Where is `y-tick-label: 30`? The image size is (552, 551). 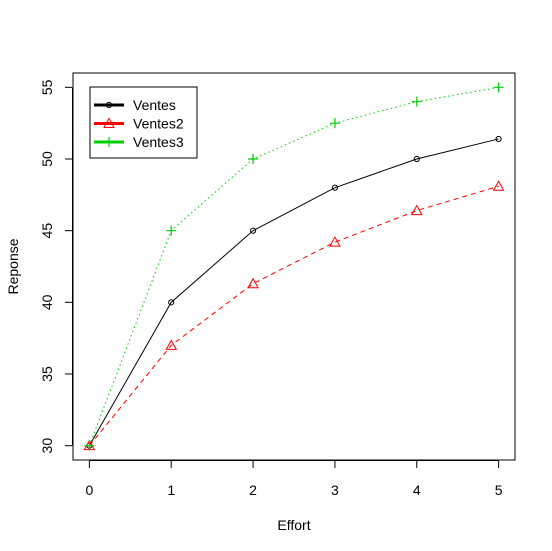 y-tick-label: 30 is located at coordinates (47, 446).